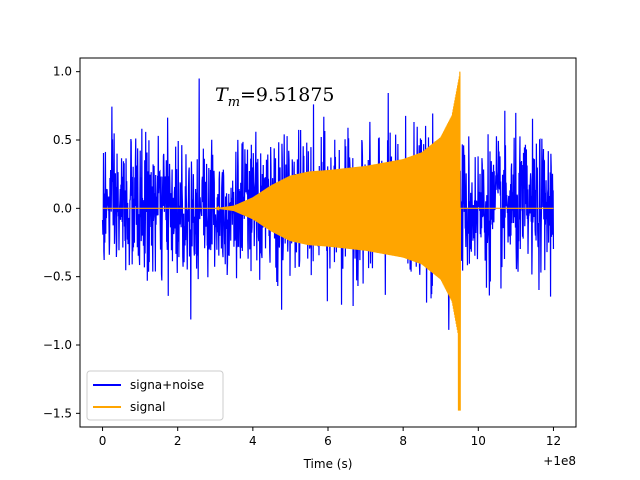 The image size is (640, 480). I want to click on x-tick-label: 4, so click(253, 441).